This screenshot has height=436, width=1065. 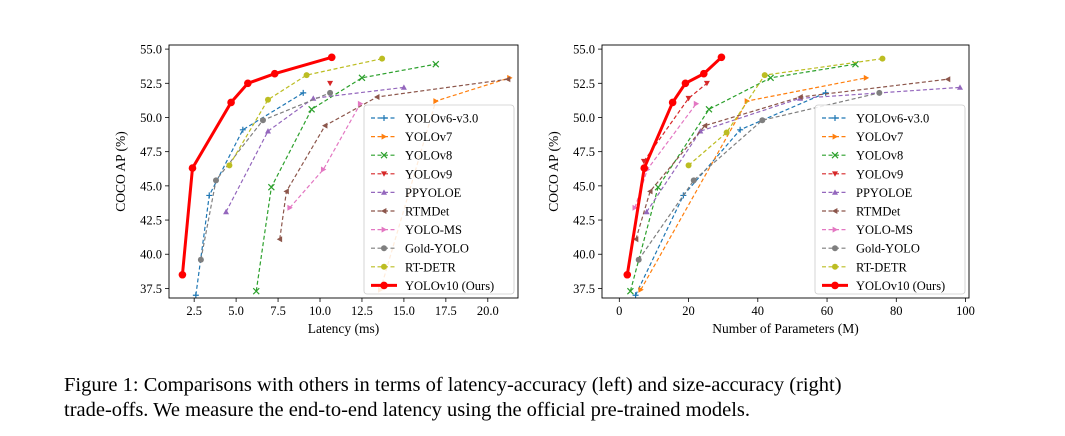 I want to click on y-tick-label: 37.5, so click(x=584, y=289).